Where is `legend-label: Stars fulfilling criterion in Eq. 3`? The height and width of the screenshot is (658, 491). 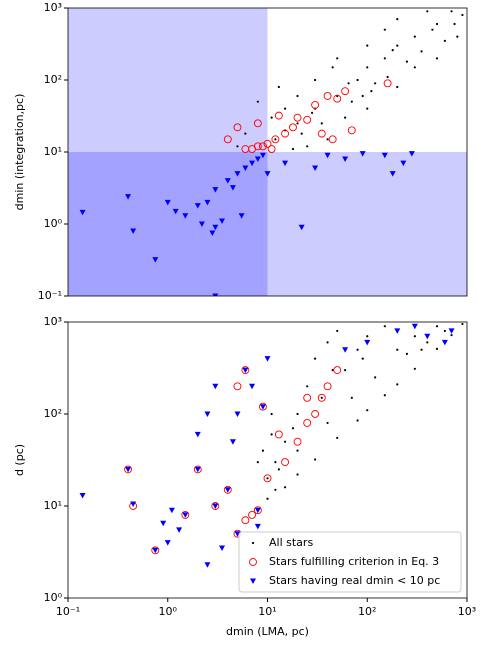
legend-label: Stars fulfilling criterion in Eq. 3 is located at coordinates (354, 561).